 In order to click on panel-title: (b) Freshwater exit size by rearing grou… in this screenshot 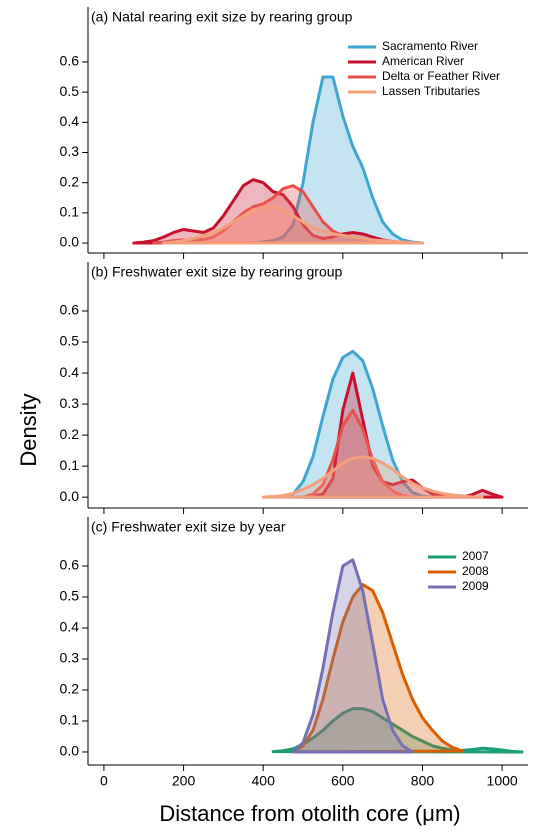, I will do `click(217, 272)`.